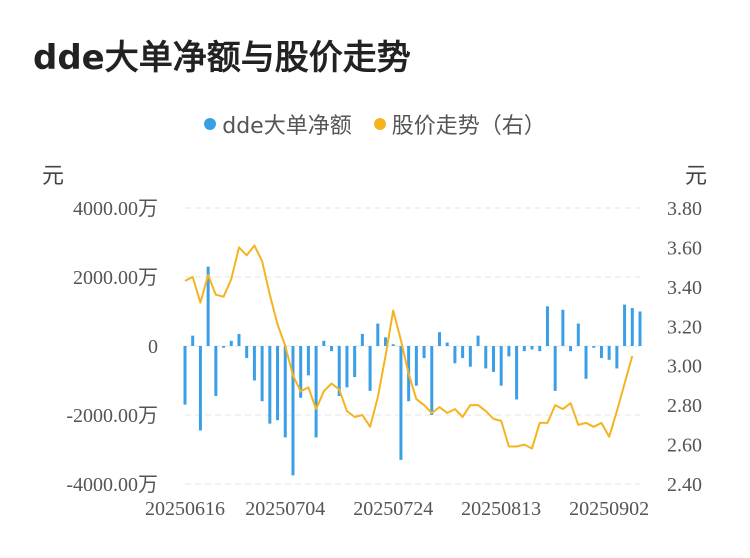 The height and width of the screenshot is (558, 750). Describe the element at coordinates (684, 209) in the screenshot. I see `y-right-tick-label: 3.80` at that location.